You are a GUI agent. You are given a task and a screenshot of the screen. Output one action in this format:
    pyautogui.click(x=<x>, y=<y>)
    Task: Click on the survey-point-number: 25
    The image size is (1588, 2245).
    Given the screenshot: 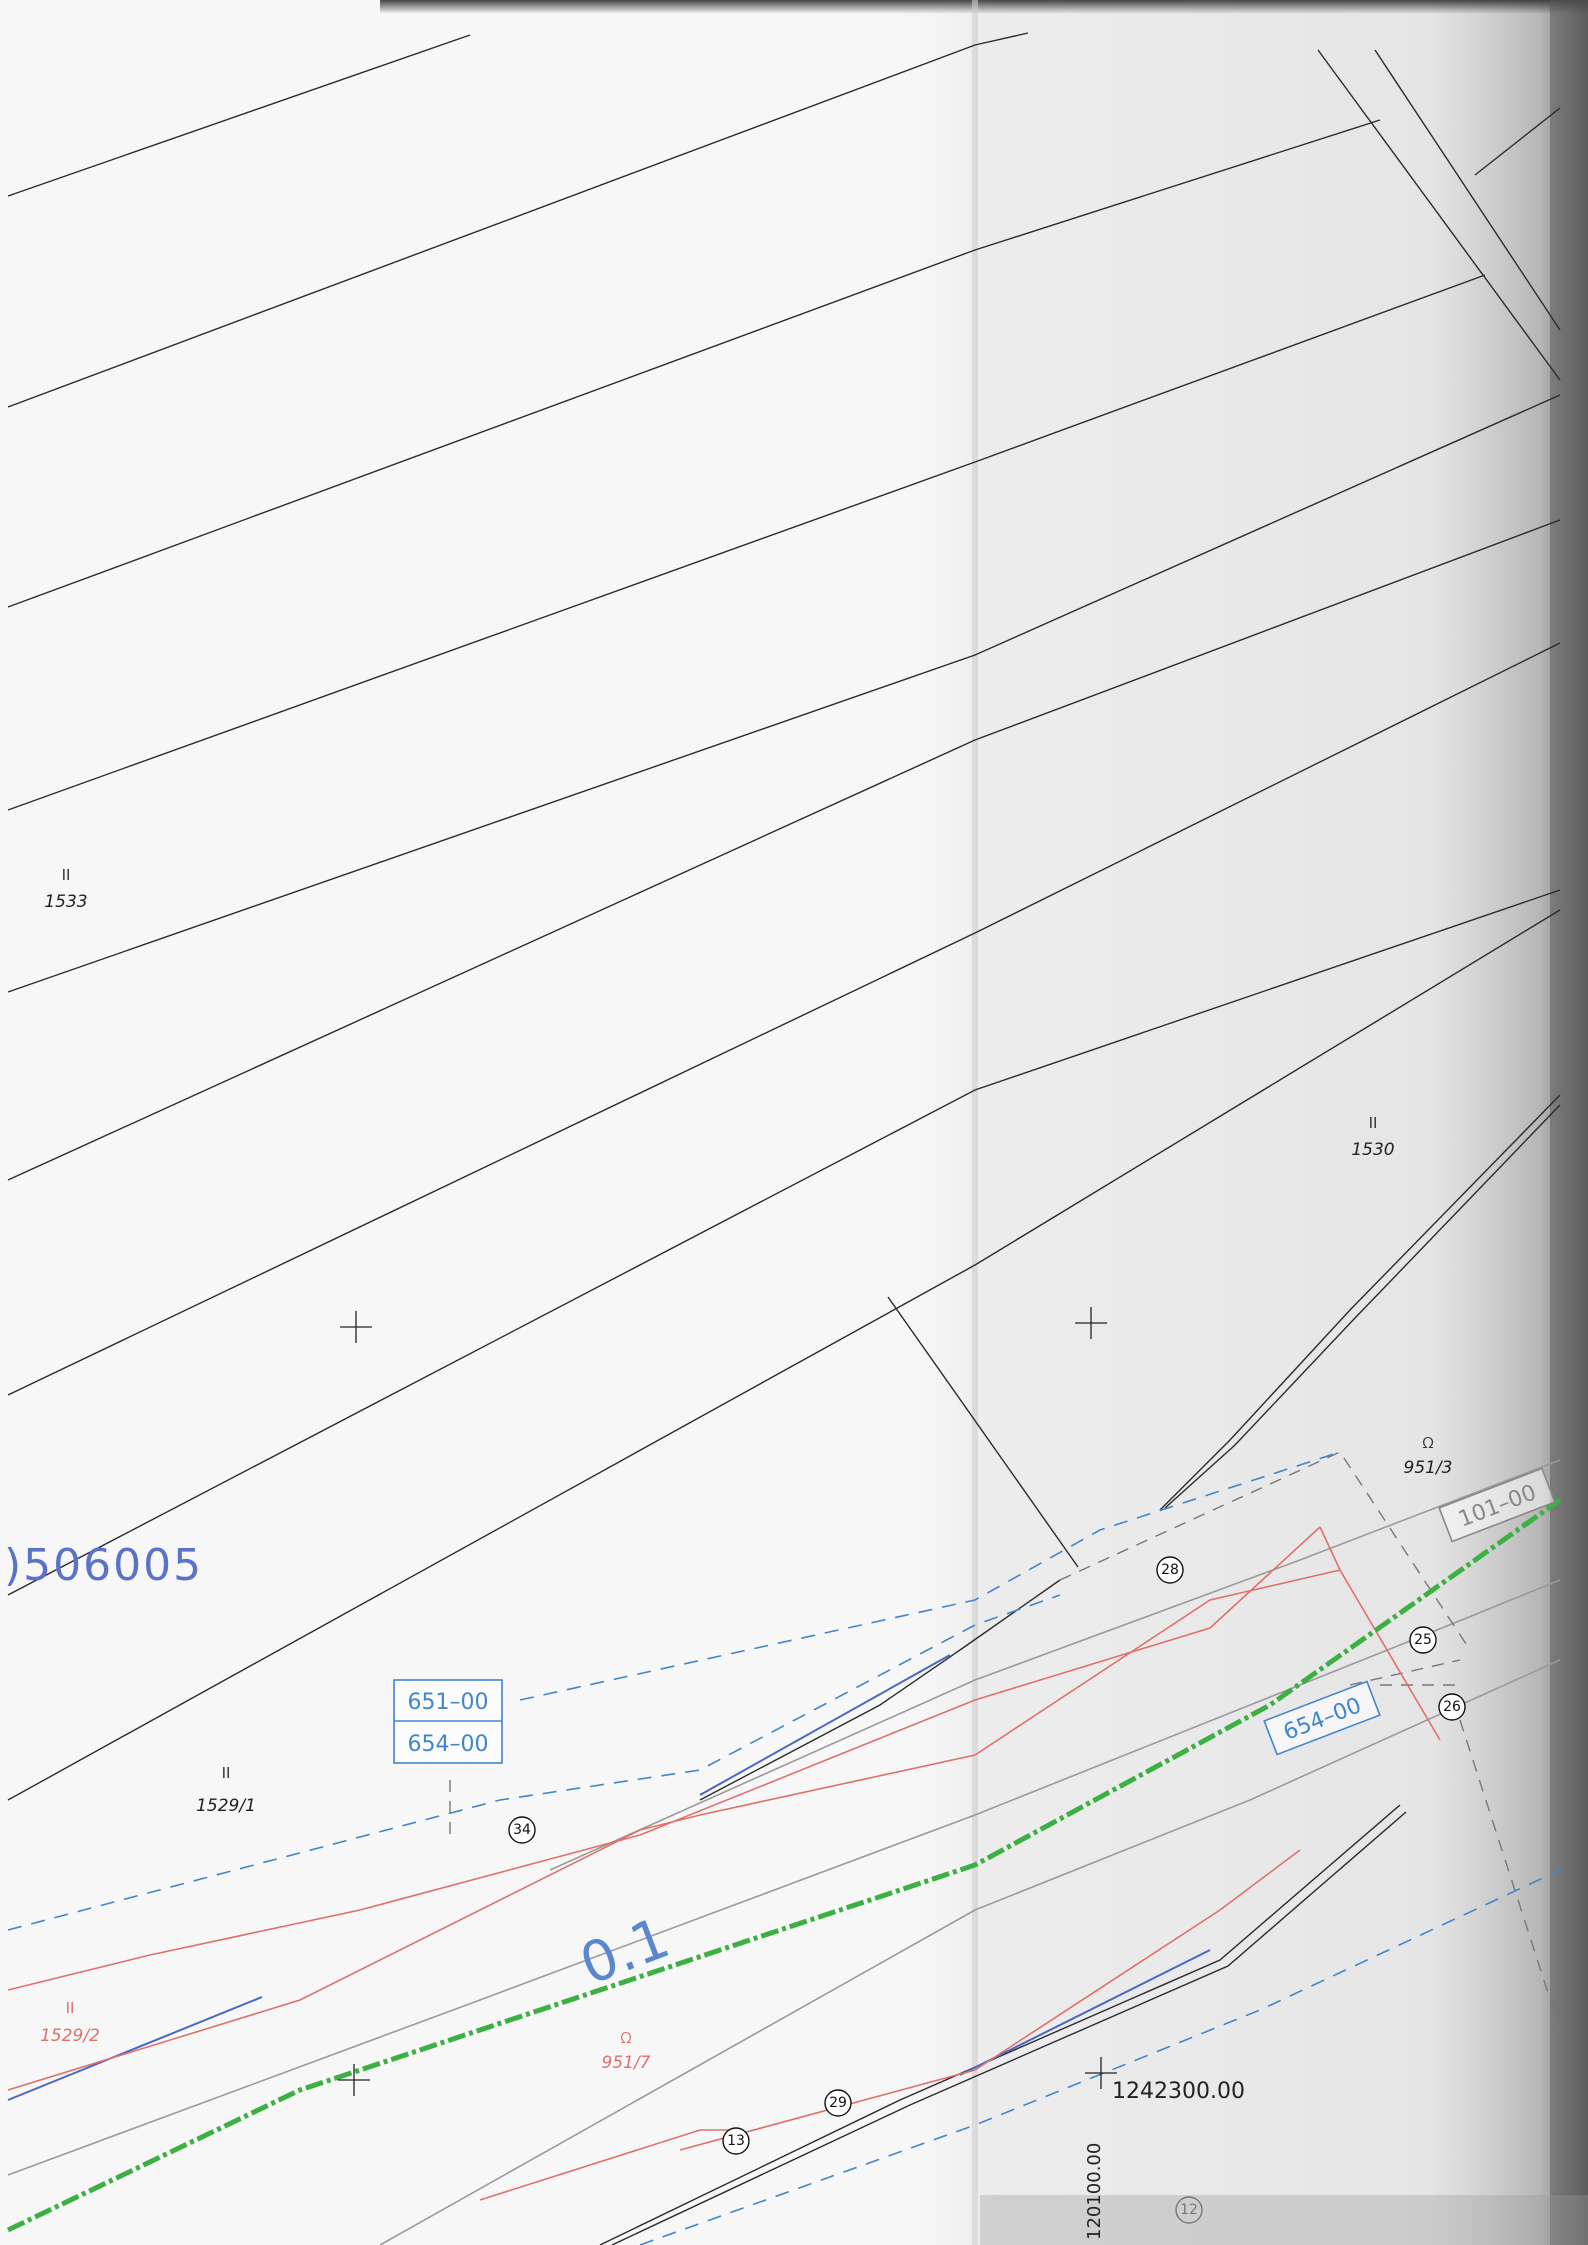 What is the action you would take?
    pyautogui.click(x=1423, y=1640)
    